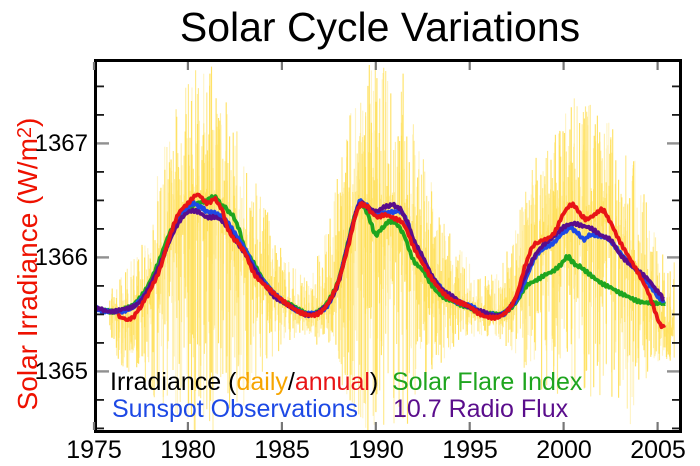 This screenshot has height=466, width=700. Describe the element at coordinates (61, 371) in the screenshot. I see `y-tick-label-1365: 1365` at that location.